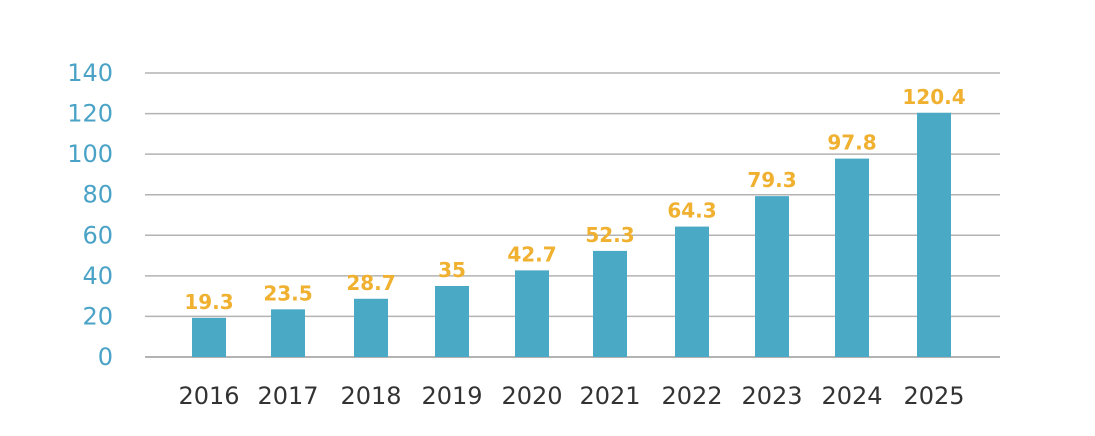 The width and height of the screenshot is (1095, 436). I want to click on data-label: 42.7, so click(531, 254).